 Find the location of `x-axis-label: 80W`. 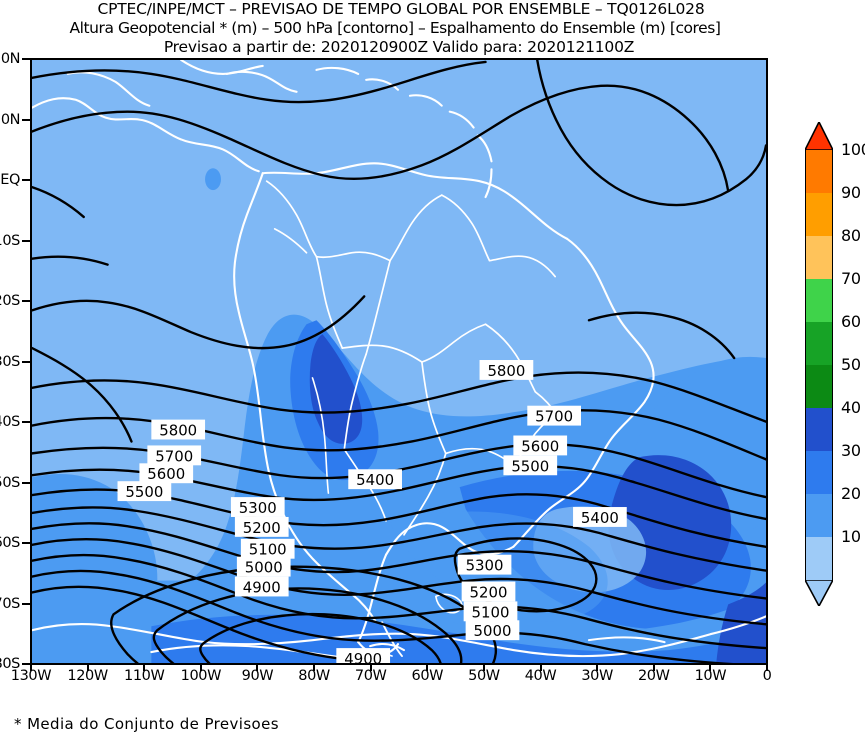

x-axis-label: 80W is located at coordinates (314, 676).